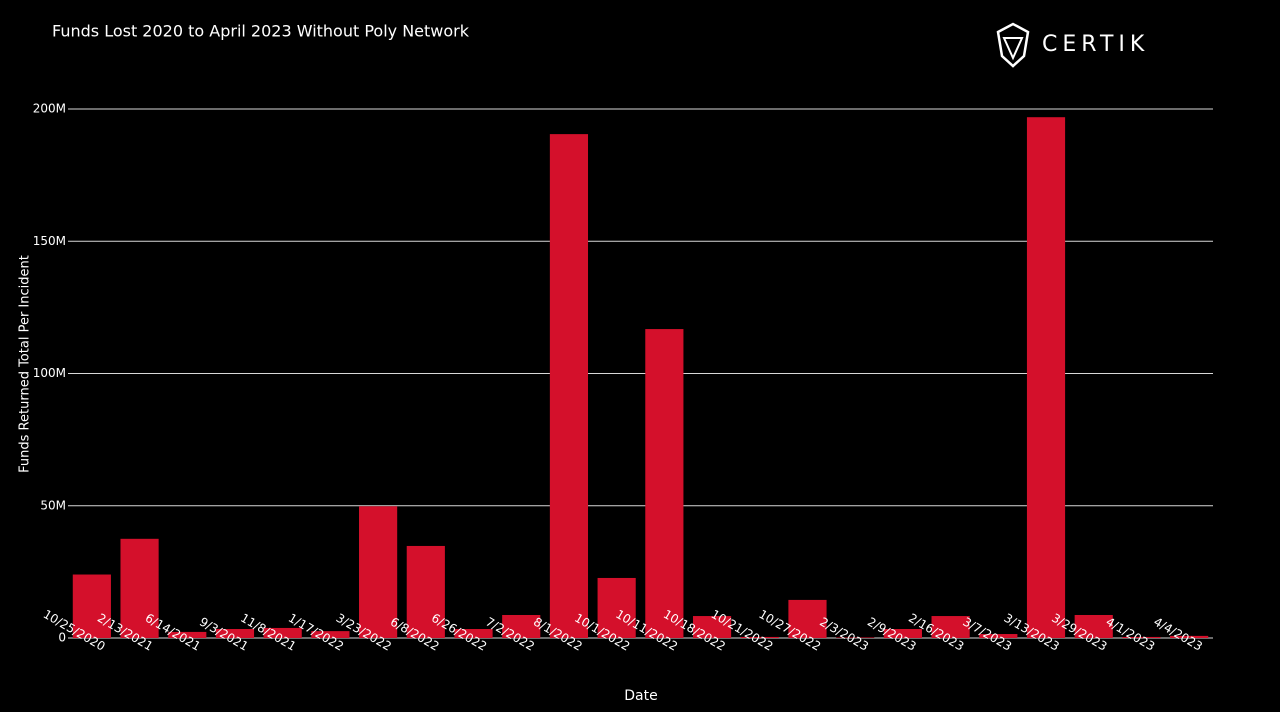 Image resolution: width=1280 pixels, height=712 pixels. Describe the element at coordinates (49, 373) in the screenshot. I see `y-tick-label: 100M` at that location.